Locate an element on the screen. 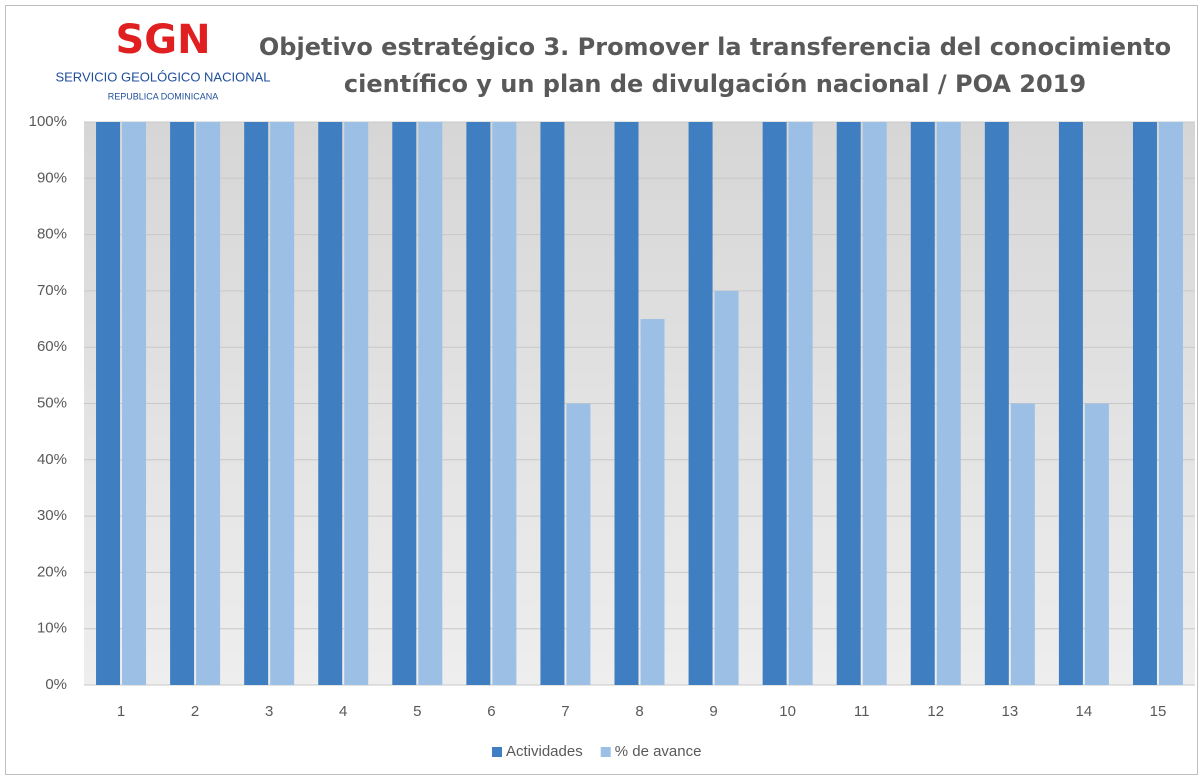 The image size is (1203, 780). x-tick-label: 1 is located at coordinates (121, 711).